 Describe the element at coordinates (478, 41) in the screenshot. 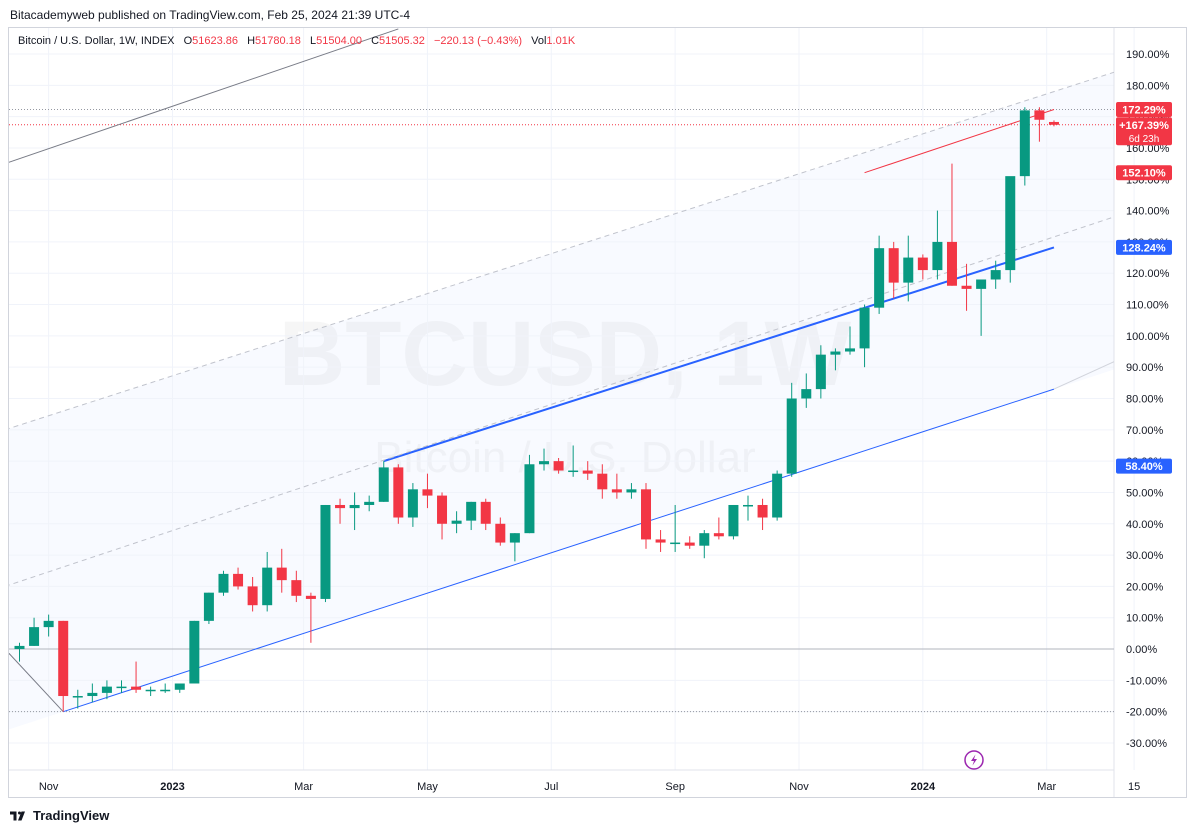

I see `legend-change: −220.13 (−0.43%)` at that location.